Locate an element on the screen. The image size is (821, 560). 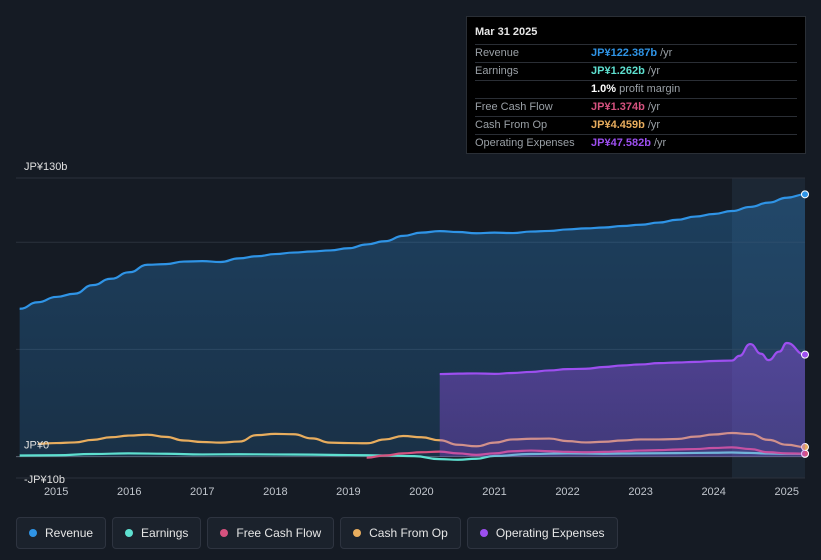
legend-label: Operating Expenses is located at coordinates (550, 533).